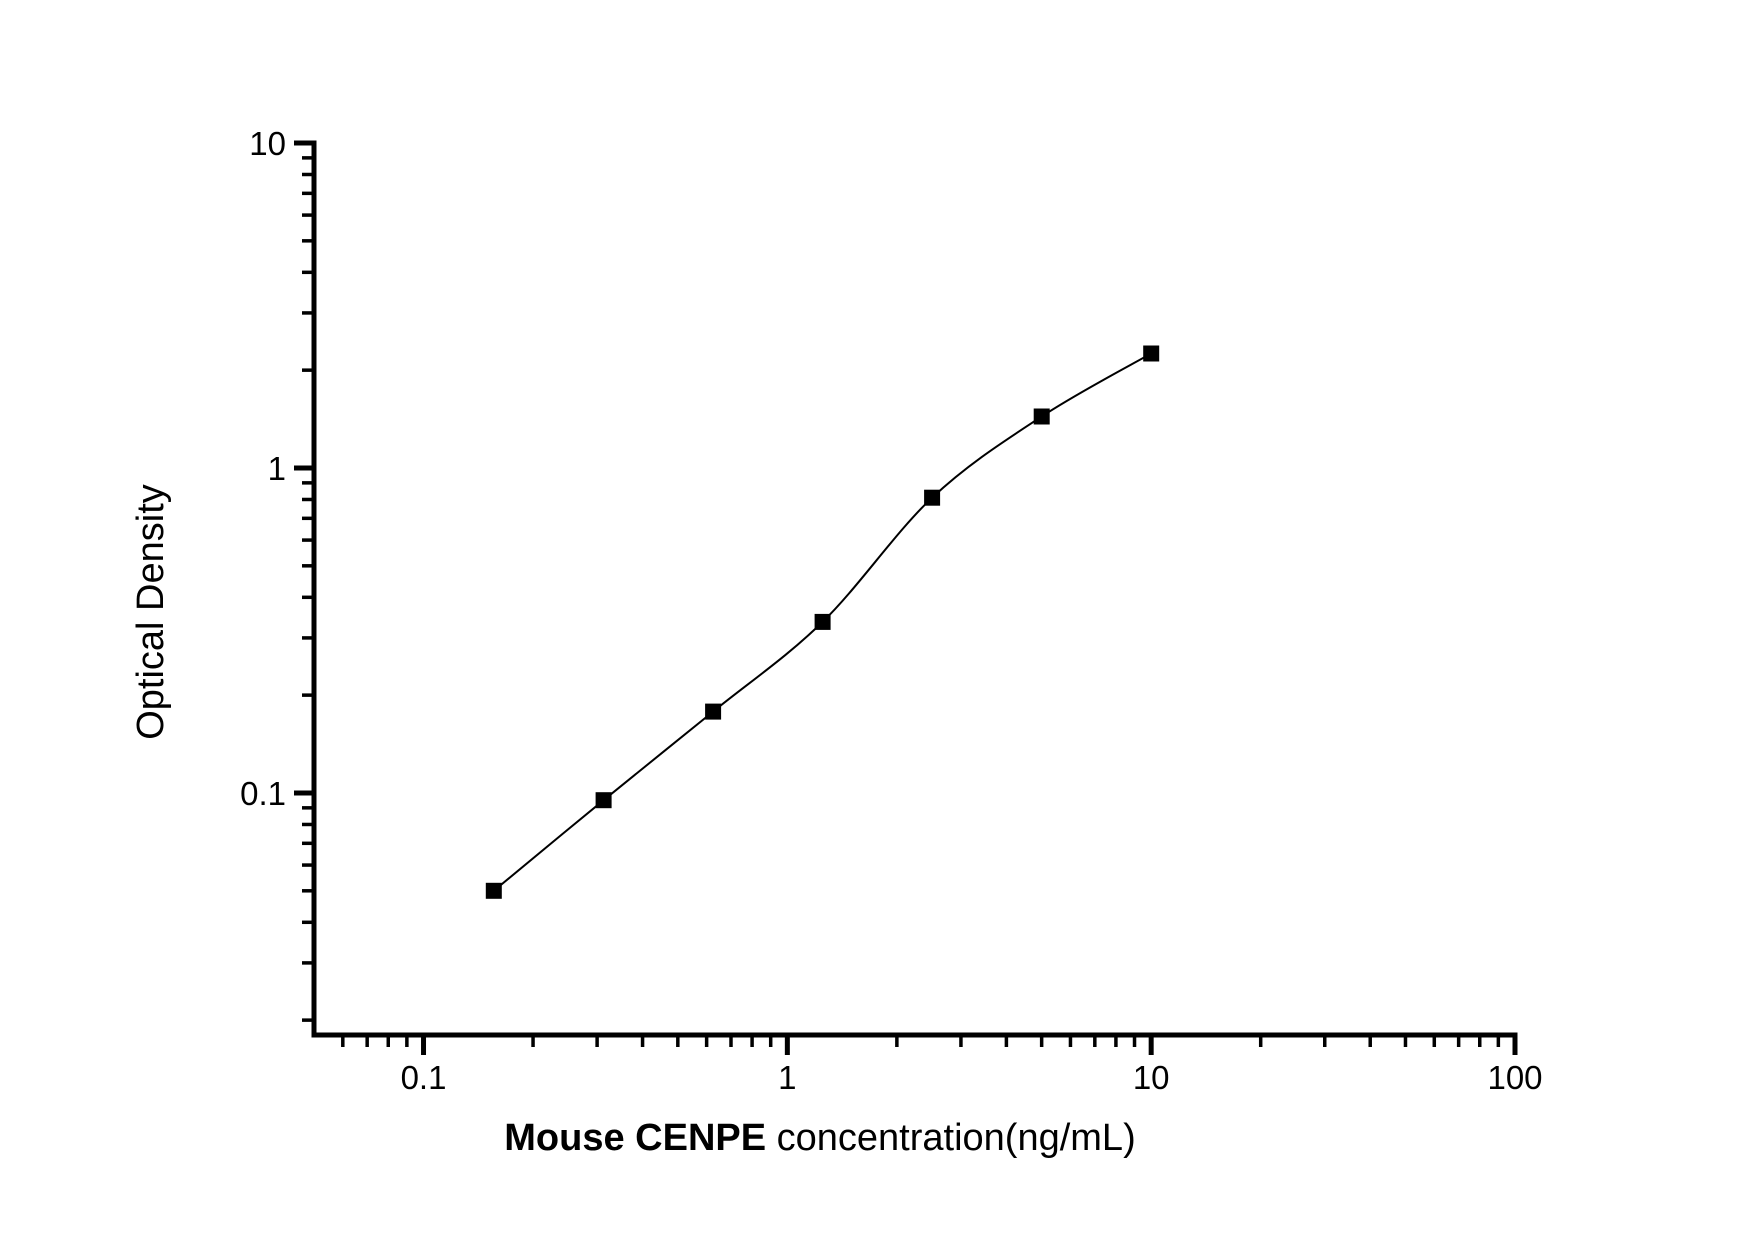 The height and width of the screenshot is (1240, 1755). What do you see at coordinates (1151, 1077) in the screenshot?
I see `x-tick-label: 10` at bounding box center [1151, 1077].